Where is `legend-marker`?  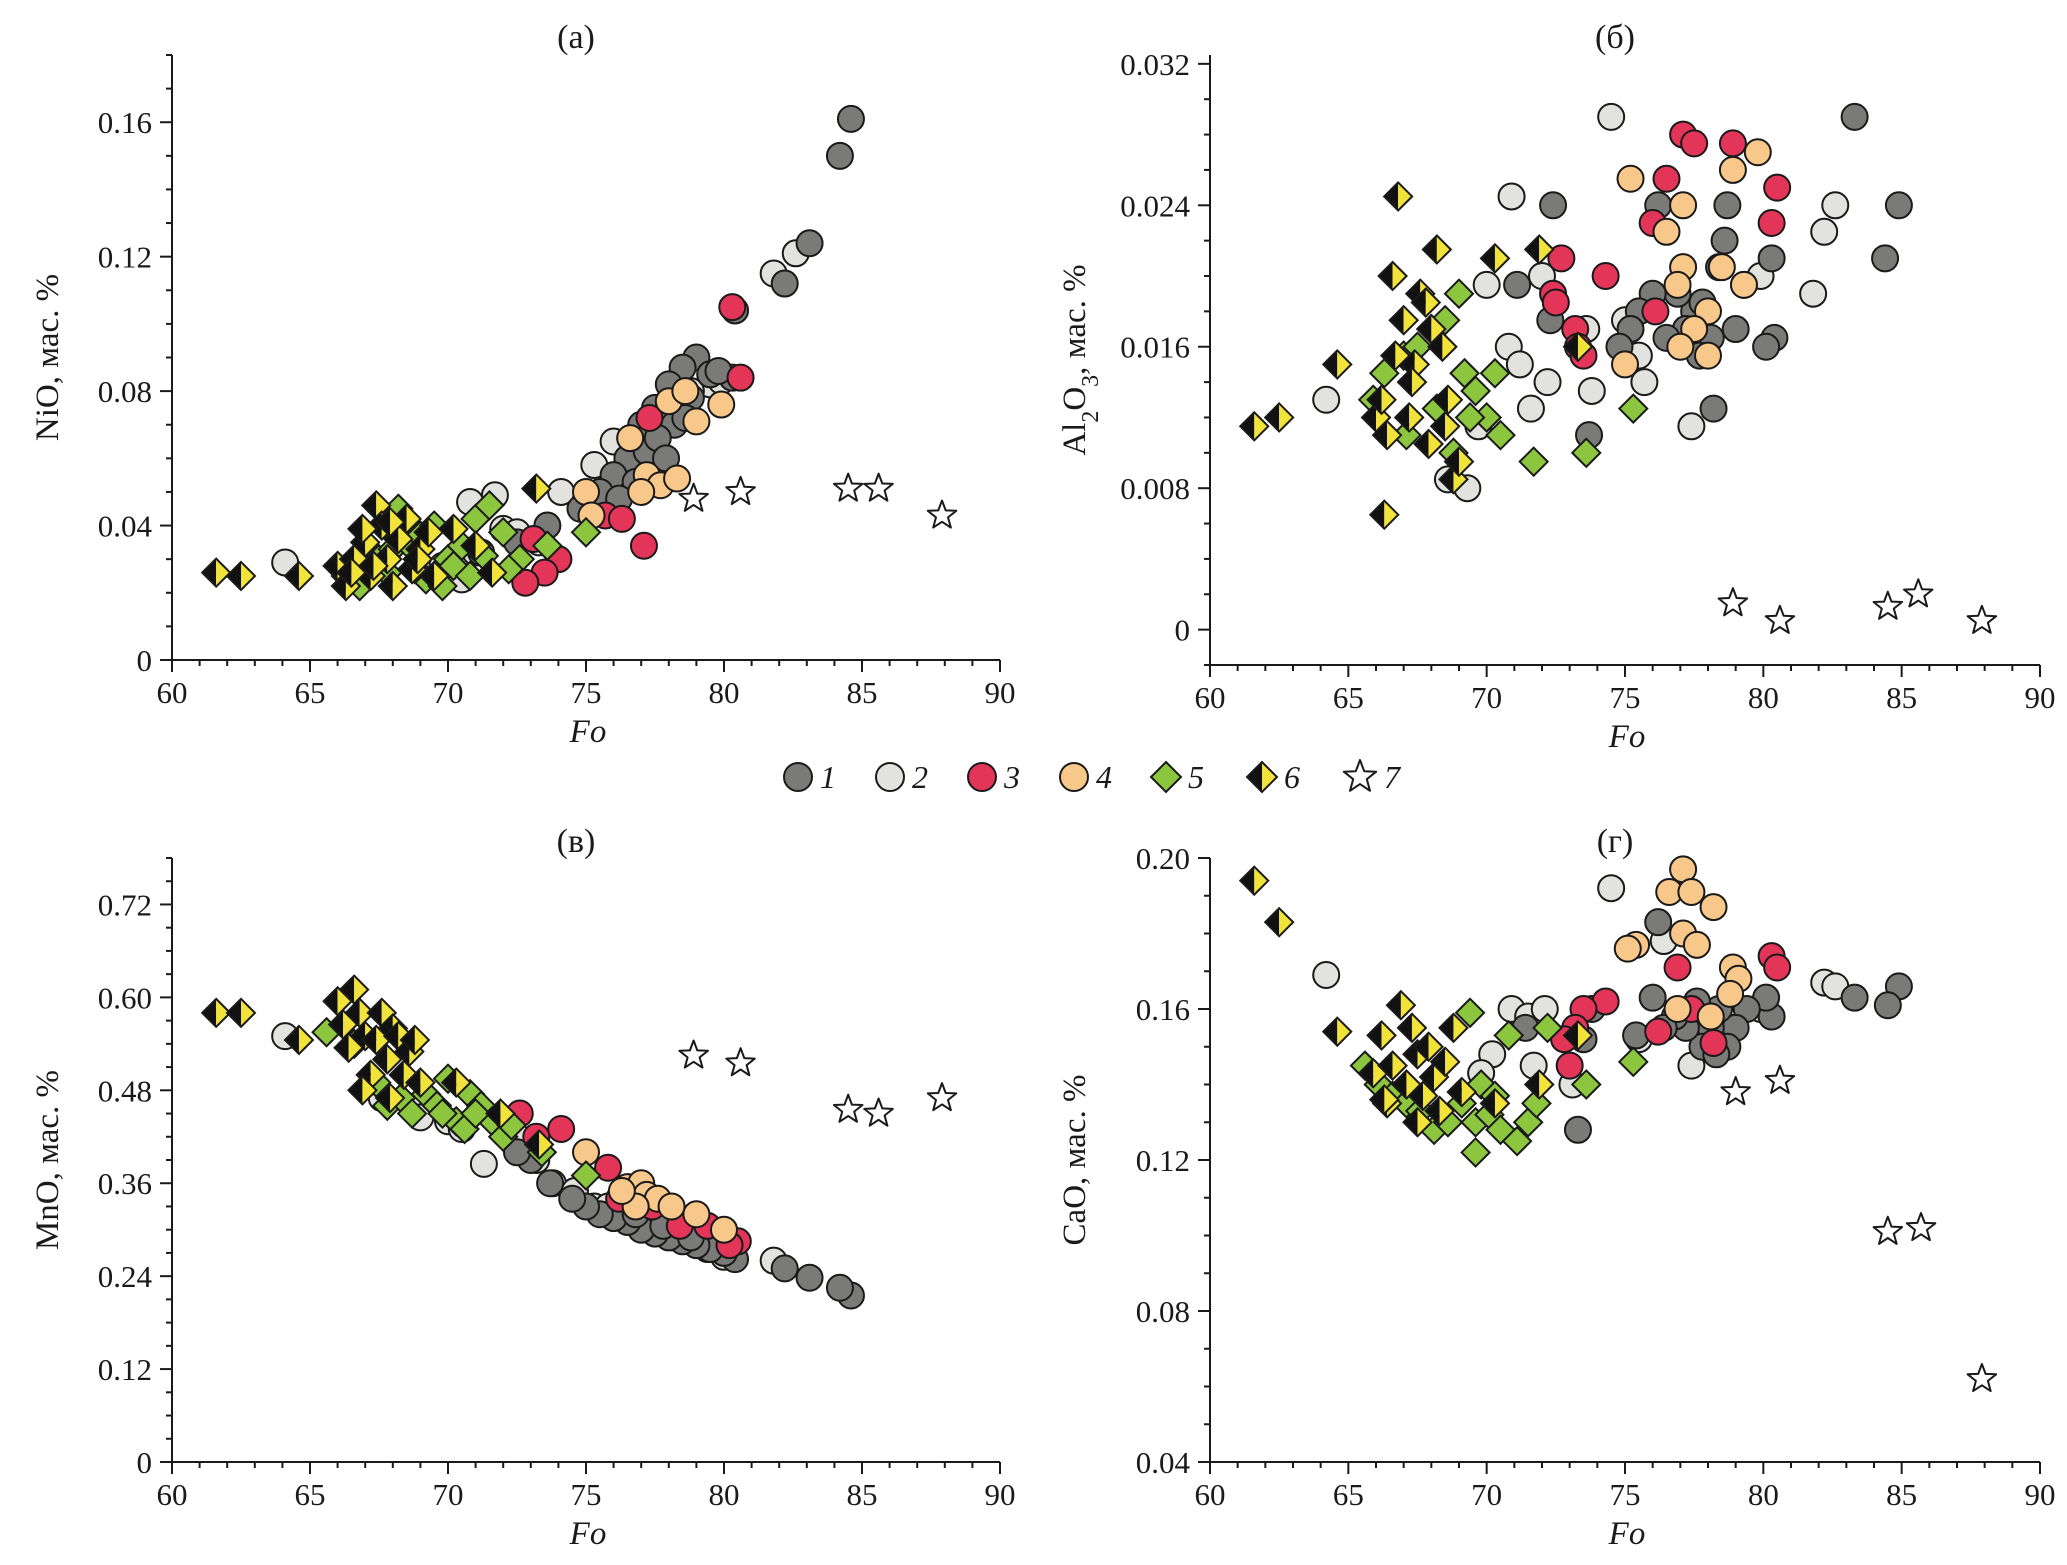
legend-marker is located at coordinates (1166, 777).